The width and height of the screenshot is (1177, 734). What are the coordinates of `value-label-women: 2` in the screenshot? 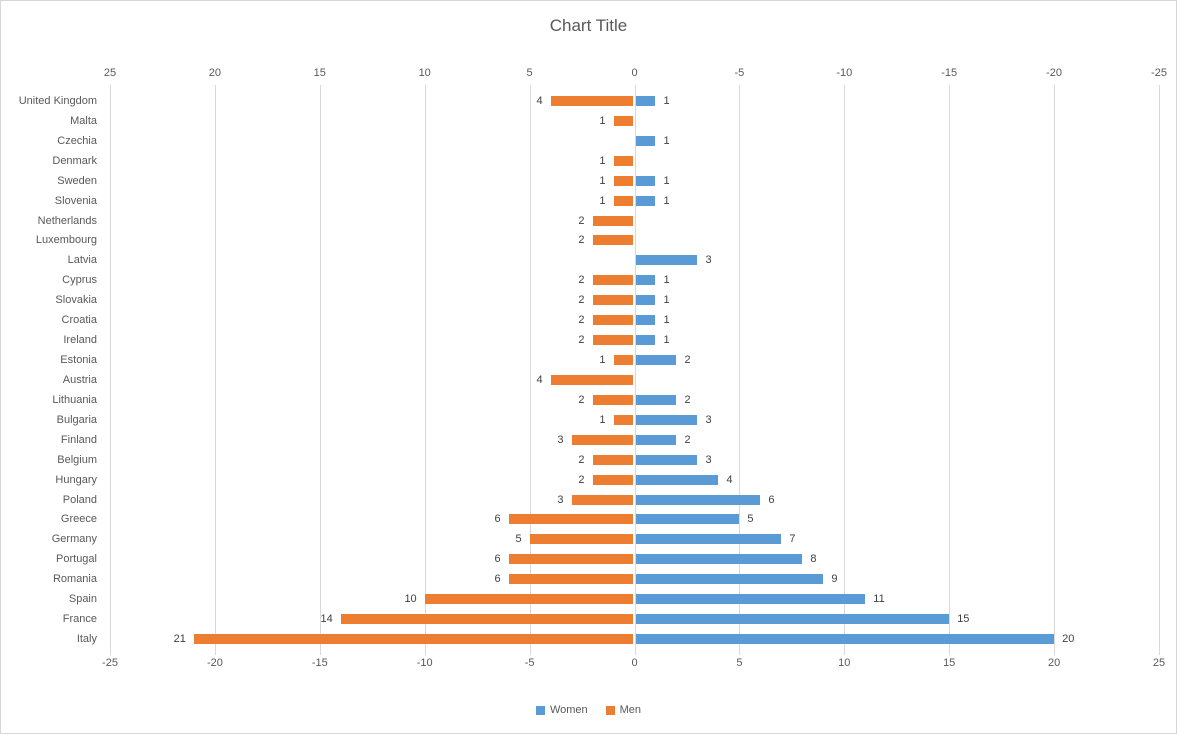 It's located at (687, 399).